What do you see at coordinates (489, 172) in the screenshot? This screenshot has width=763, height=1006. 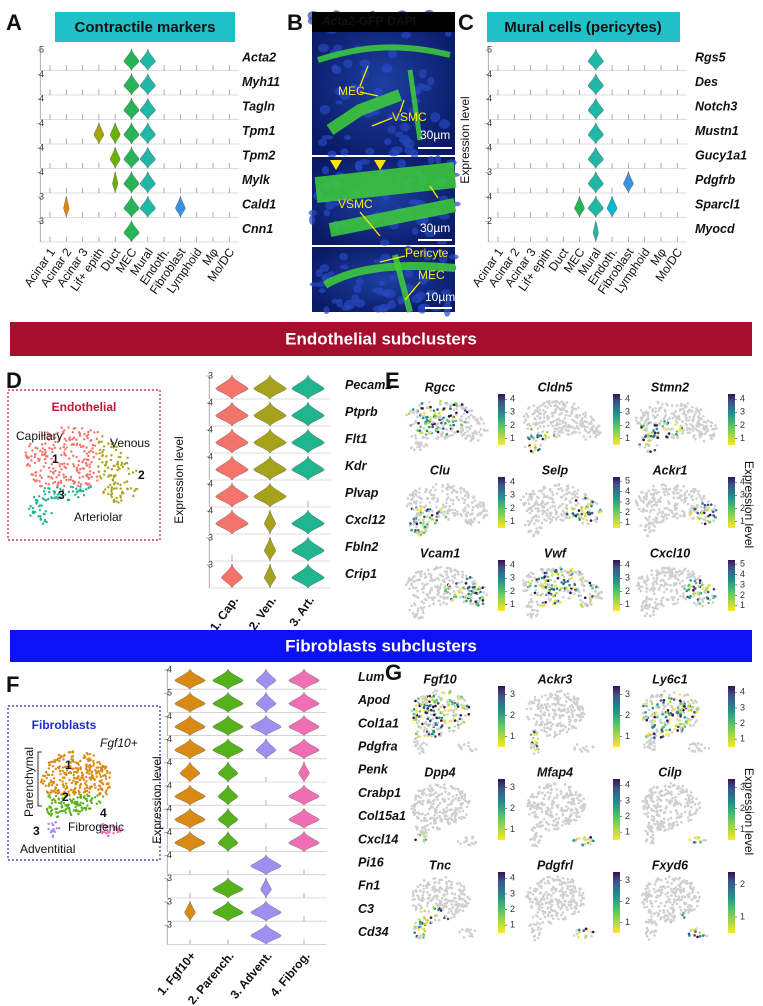 I see `y-tick-label: 3` at bounding box center [489, 172].